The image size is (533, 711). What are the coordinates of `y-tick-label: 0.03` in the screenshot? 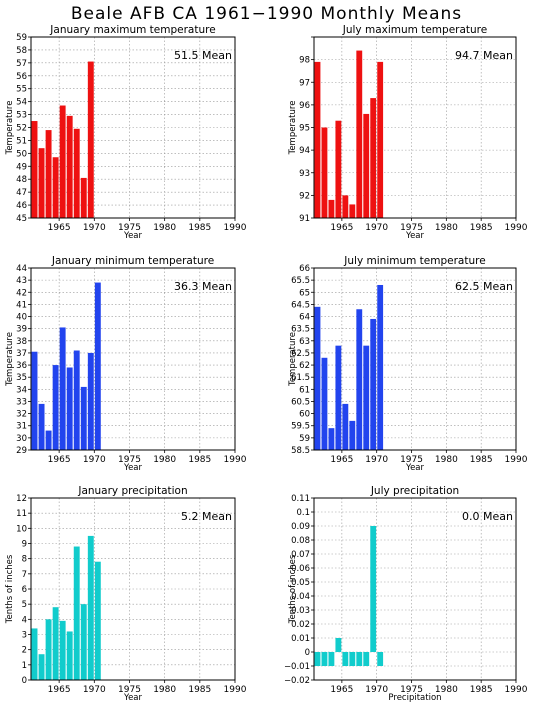 It's located at (300, 611).